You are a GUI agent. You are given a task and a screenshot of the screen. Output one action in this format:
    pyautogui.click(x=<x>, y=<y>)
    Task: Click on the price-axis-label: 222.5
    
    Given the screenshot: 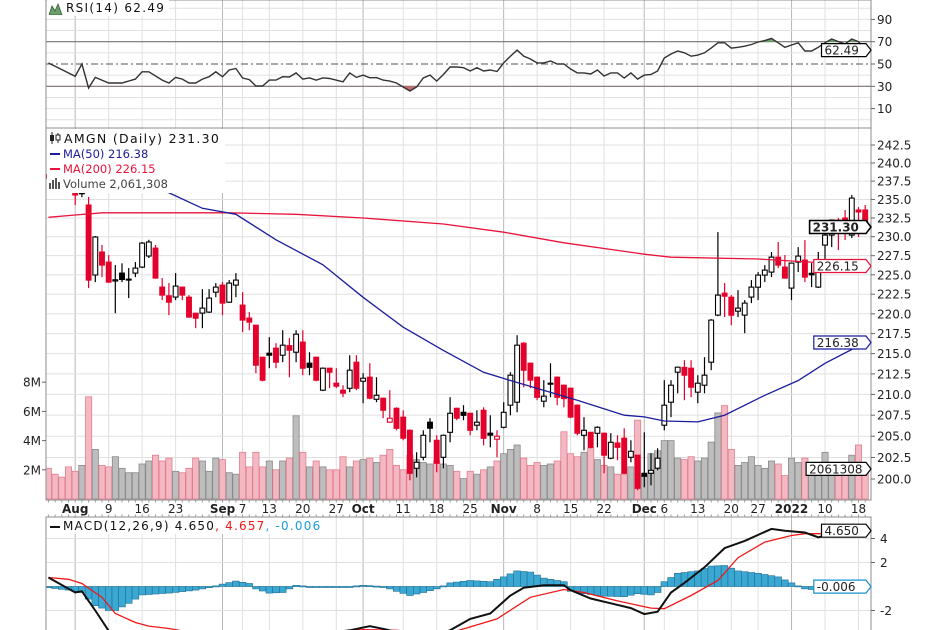 What is the action you would take?
    pyautogui.click(x=894, y=295)
    